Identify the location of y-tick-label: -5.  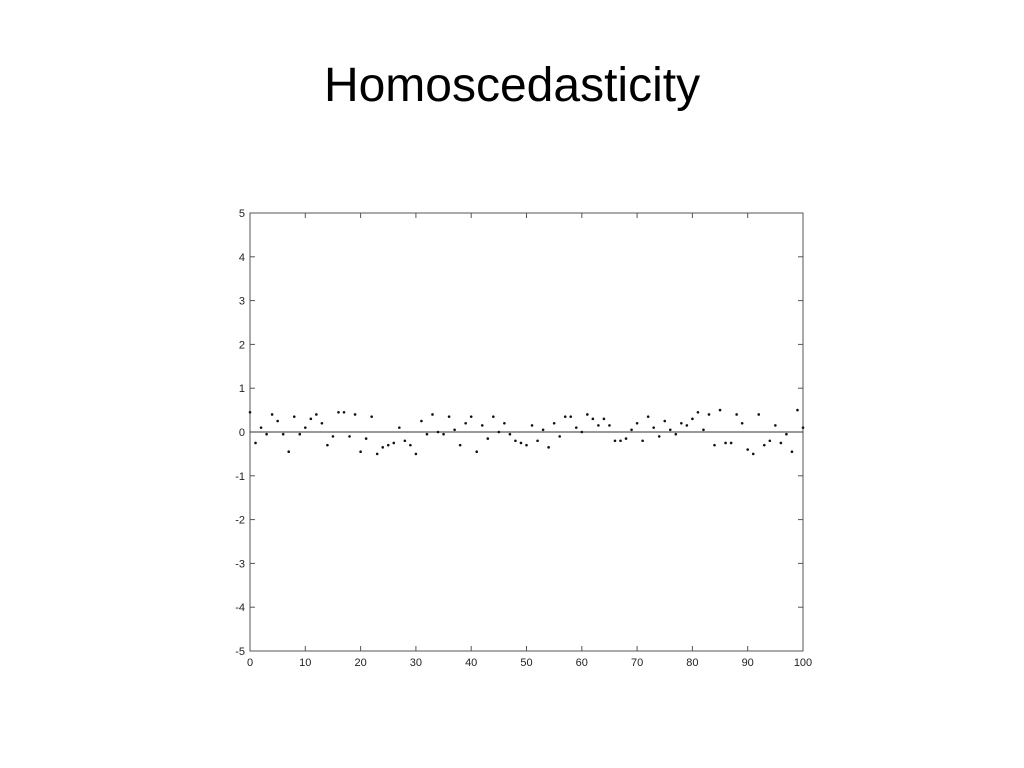
(240, 652).